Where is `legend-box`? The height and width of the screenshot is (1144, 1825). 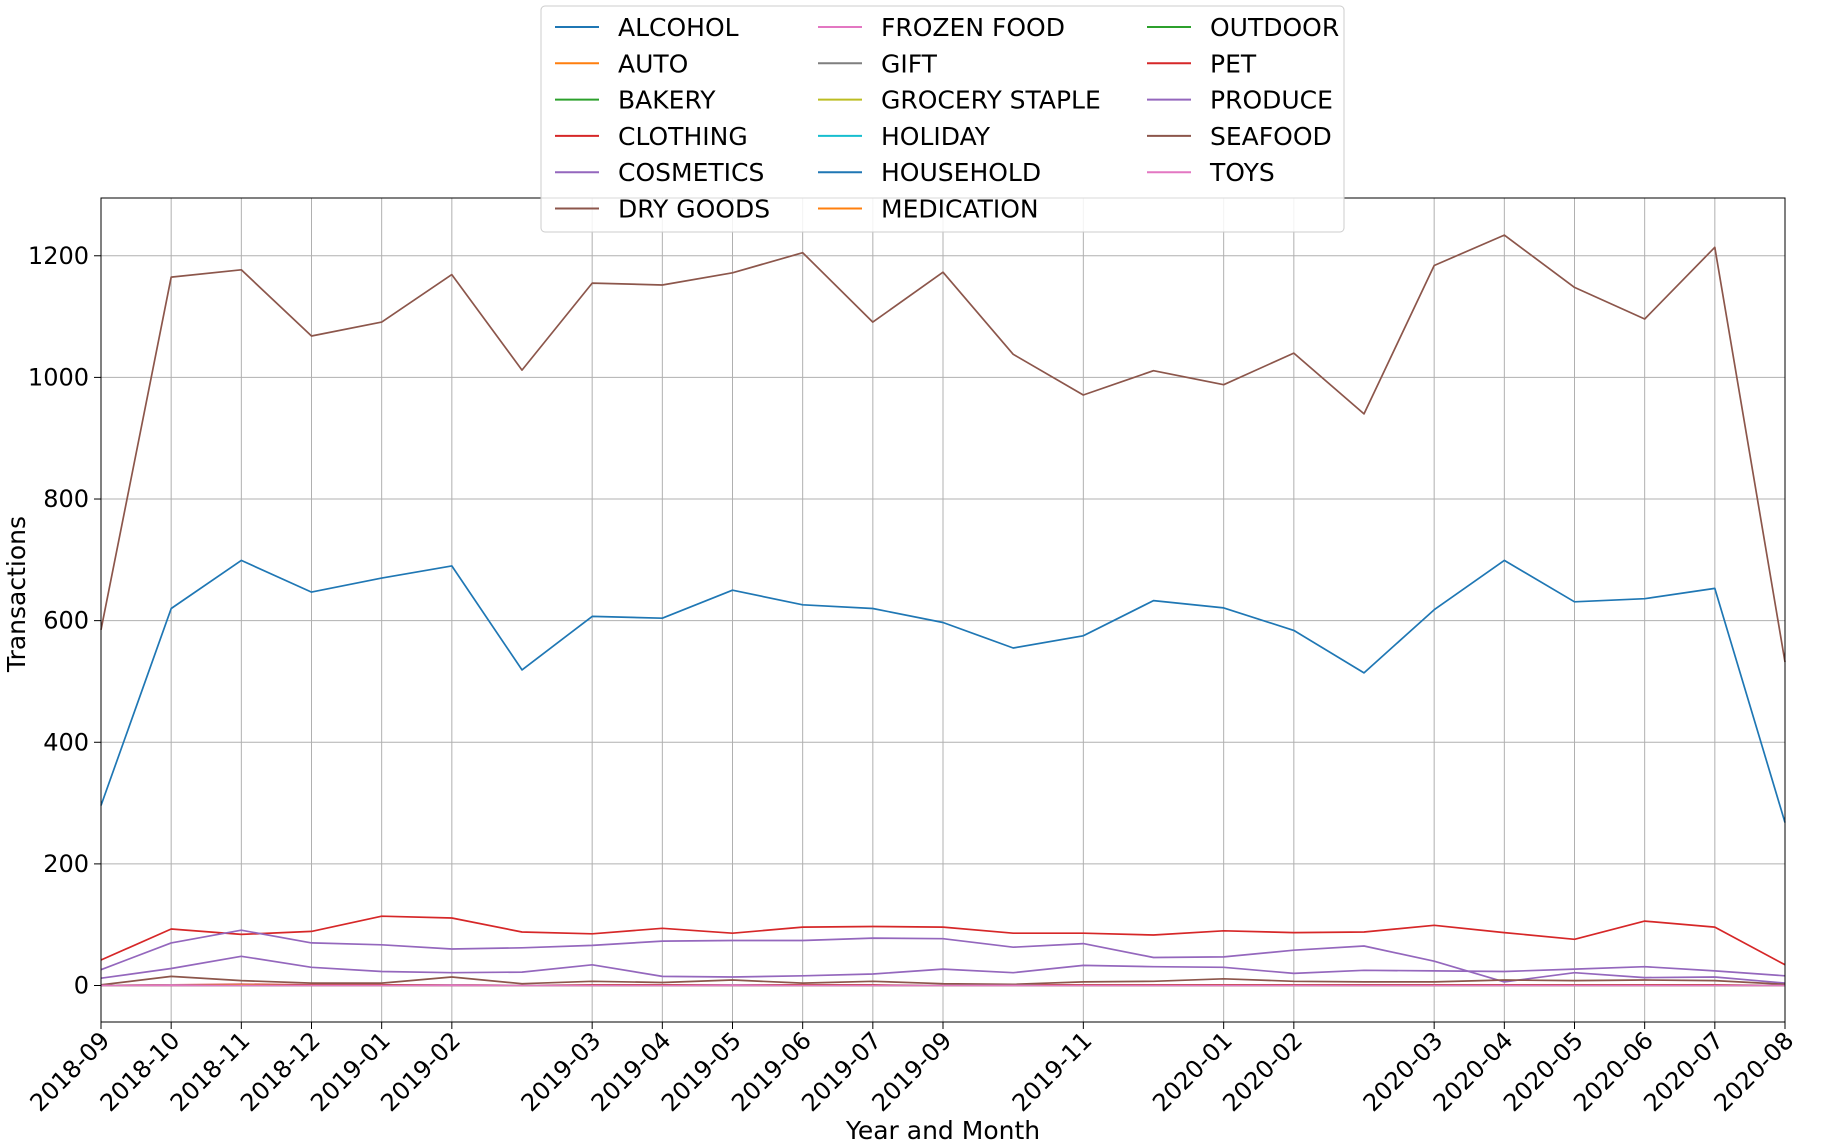 legend-box is located at coordinates (942, 119).